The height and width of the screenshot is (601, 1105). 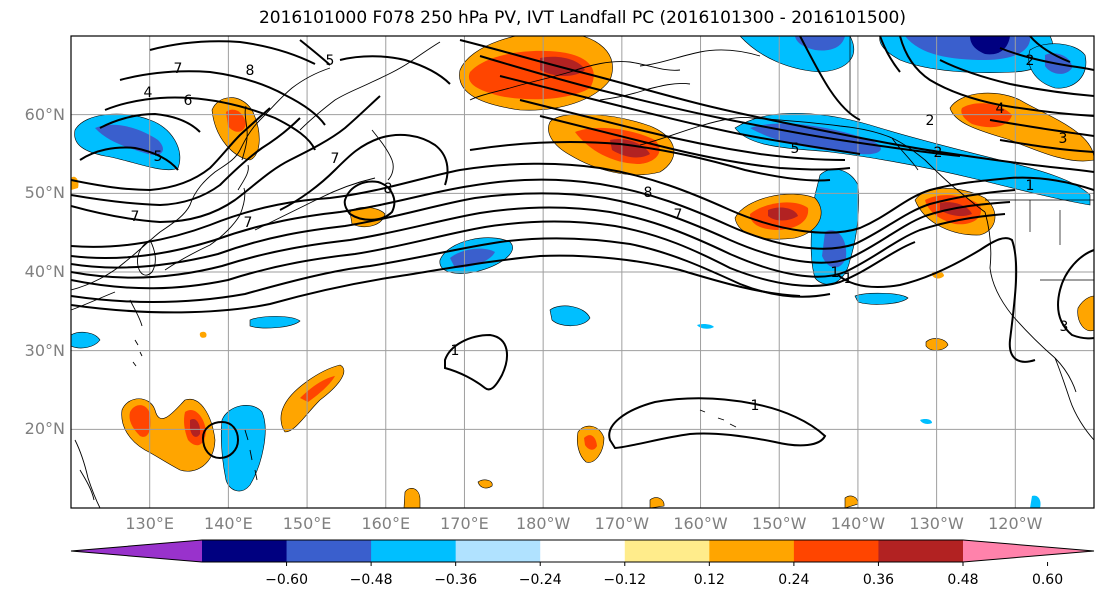 What do you see at coordinates (44, 114) in the screenshot?
I see `latitude-label: 60°N` at bounding box center [44, 114].